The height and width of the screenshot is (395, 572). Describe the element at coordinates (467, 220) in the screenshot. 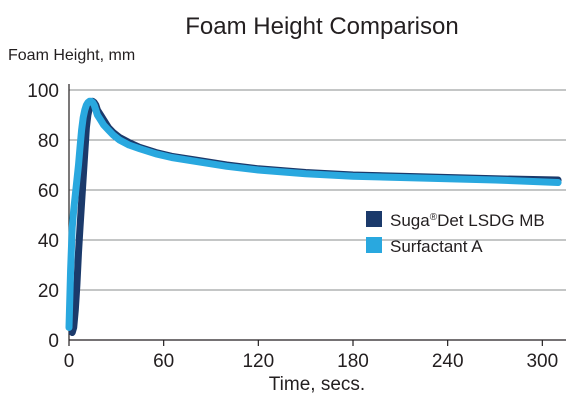

I see `legend-label-suga-det: Suga®Det LSDG MB` at that location.